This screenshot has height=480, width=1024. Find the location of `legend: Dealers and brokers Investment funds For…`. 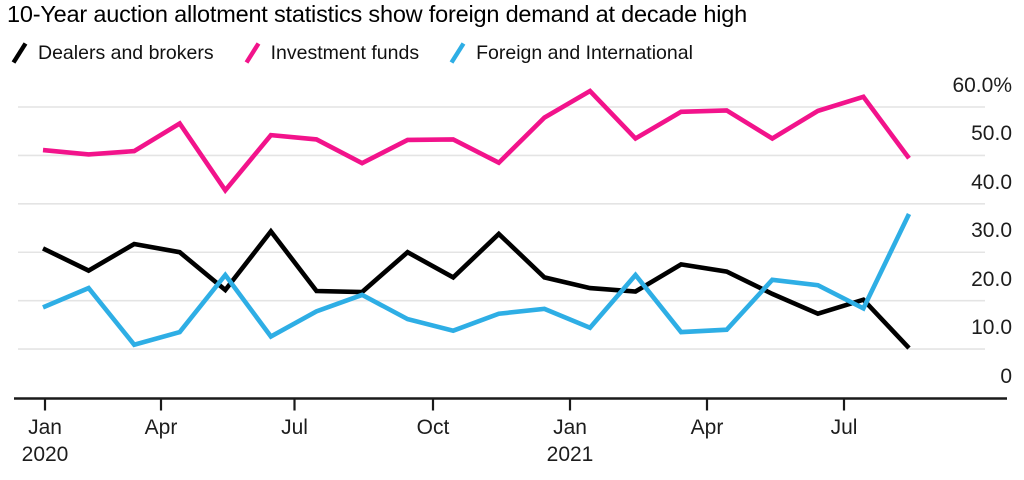

legend: Dealers and brokers Investment funds For… is located at coordinates (351, 53).